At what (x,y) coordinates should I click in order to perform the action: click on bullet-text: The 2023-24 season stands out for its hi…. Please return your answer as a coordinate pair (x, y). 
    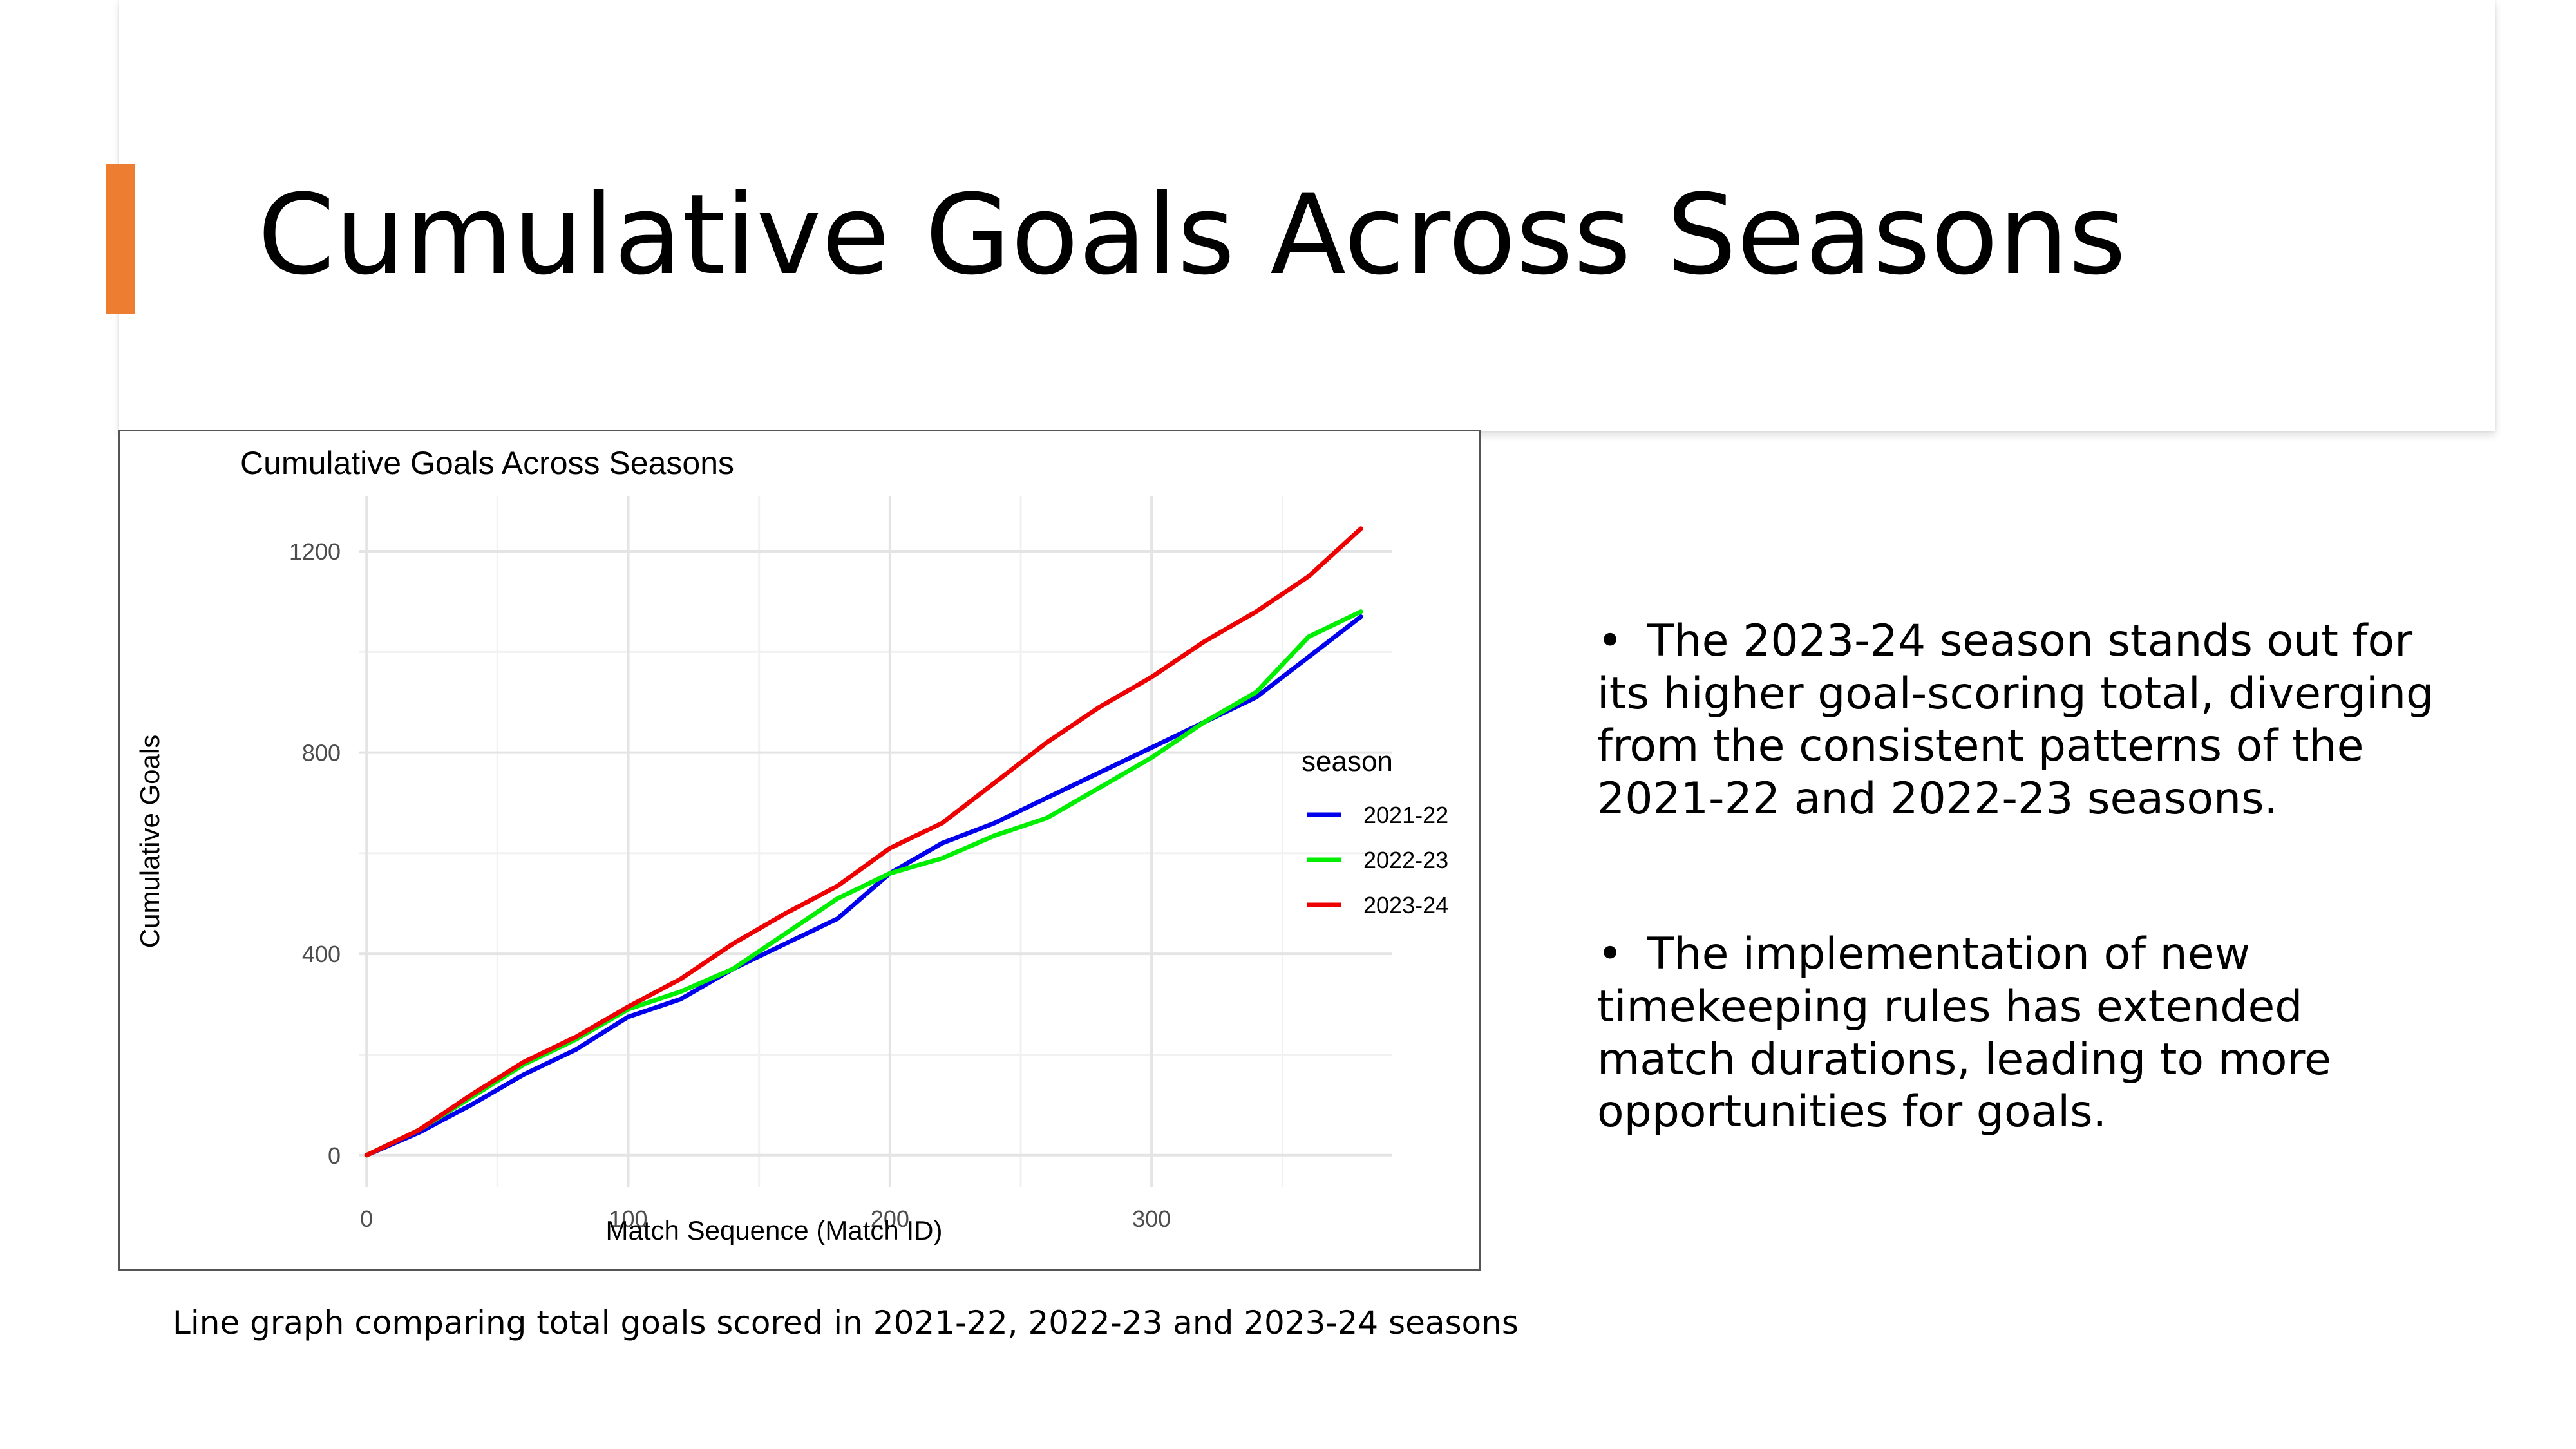
    Looking at the image, I should click on (2016, 720).